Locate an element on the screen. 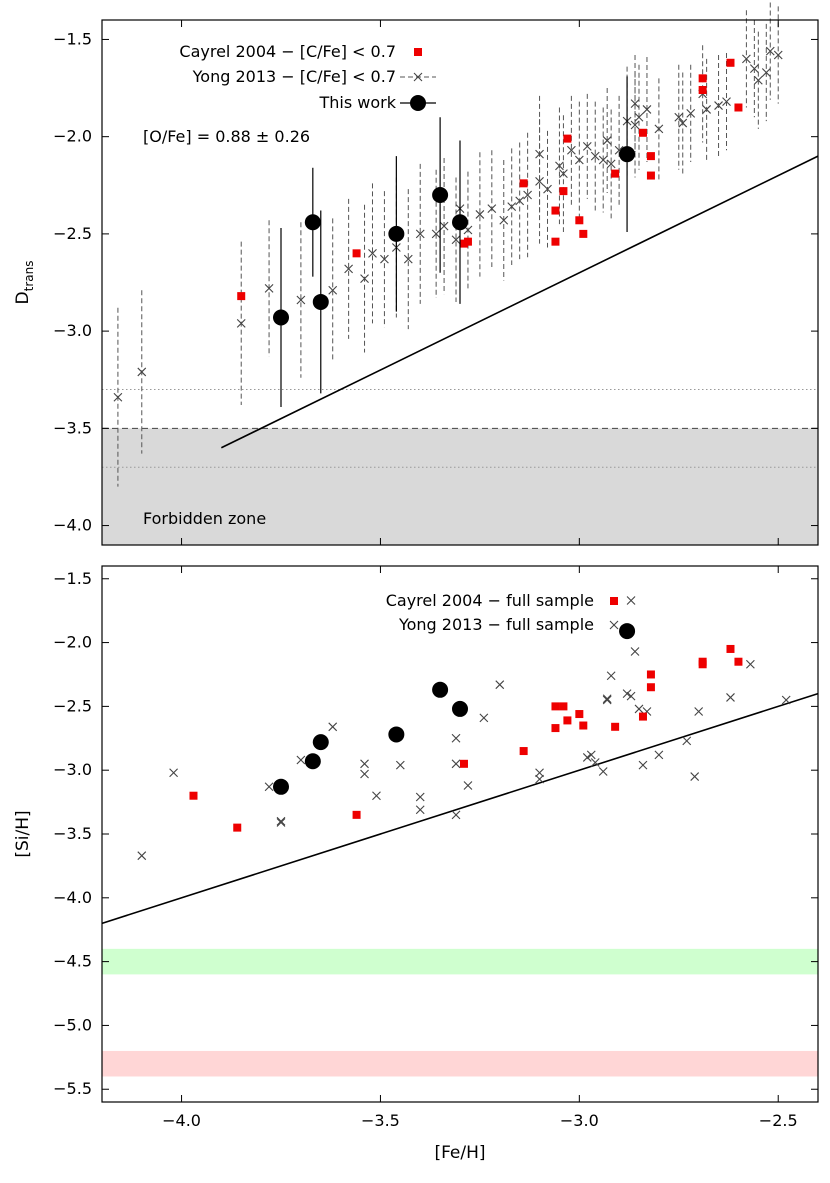  yong-point-36-stroke-b is located at coordinates (619, 150).